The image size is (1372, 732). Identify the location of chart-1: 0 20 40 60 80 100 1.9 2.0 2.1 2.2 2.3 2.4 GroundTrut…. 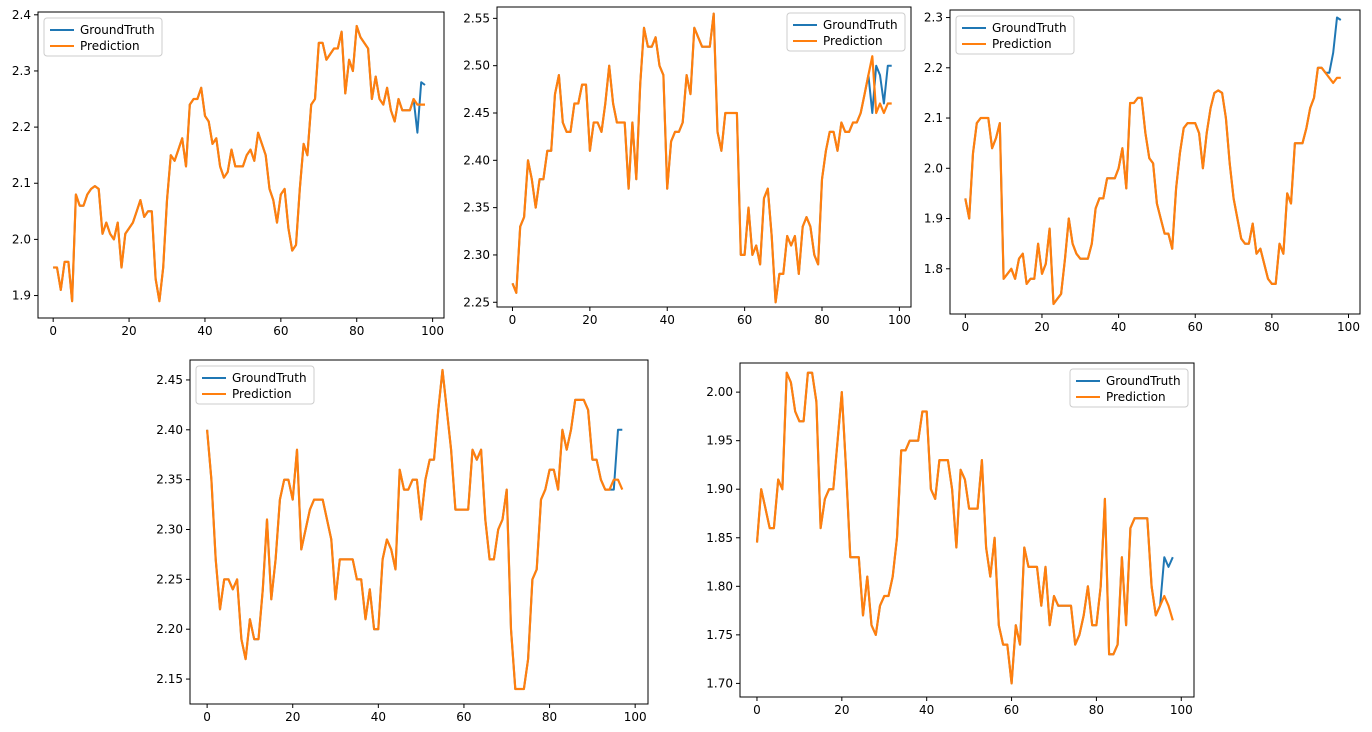
(228, 173).